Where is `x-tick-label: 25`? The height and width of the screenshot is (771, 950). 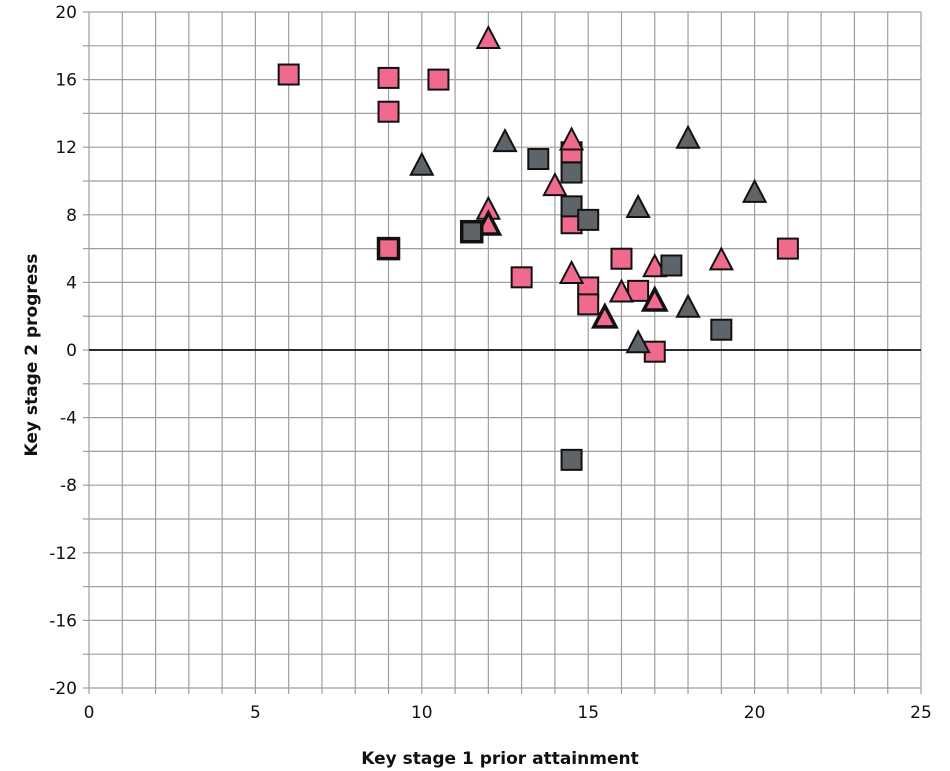
x-tick-label: 25 is located at coordinates (921, 713).